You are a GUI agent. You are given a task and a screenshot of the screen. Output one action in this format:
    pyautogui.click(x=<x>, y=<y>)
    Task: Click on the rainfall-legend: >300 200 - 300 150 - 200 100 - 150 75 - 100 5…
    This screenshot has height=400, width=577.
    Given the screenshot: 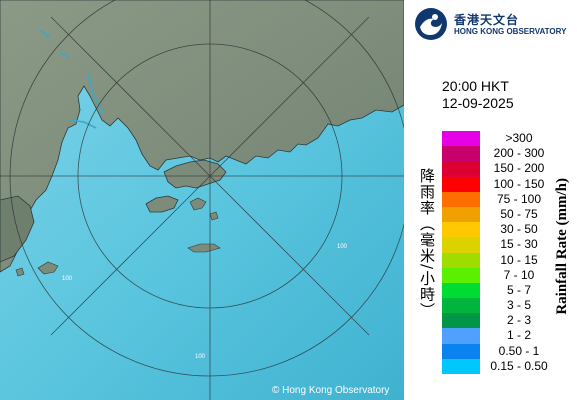 What is the action you would take?
    pyautogui.click(x=509, y=252)
    